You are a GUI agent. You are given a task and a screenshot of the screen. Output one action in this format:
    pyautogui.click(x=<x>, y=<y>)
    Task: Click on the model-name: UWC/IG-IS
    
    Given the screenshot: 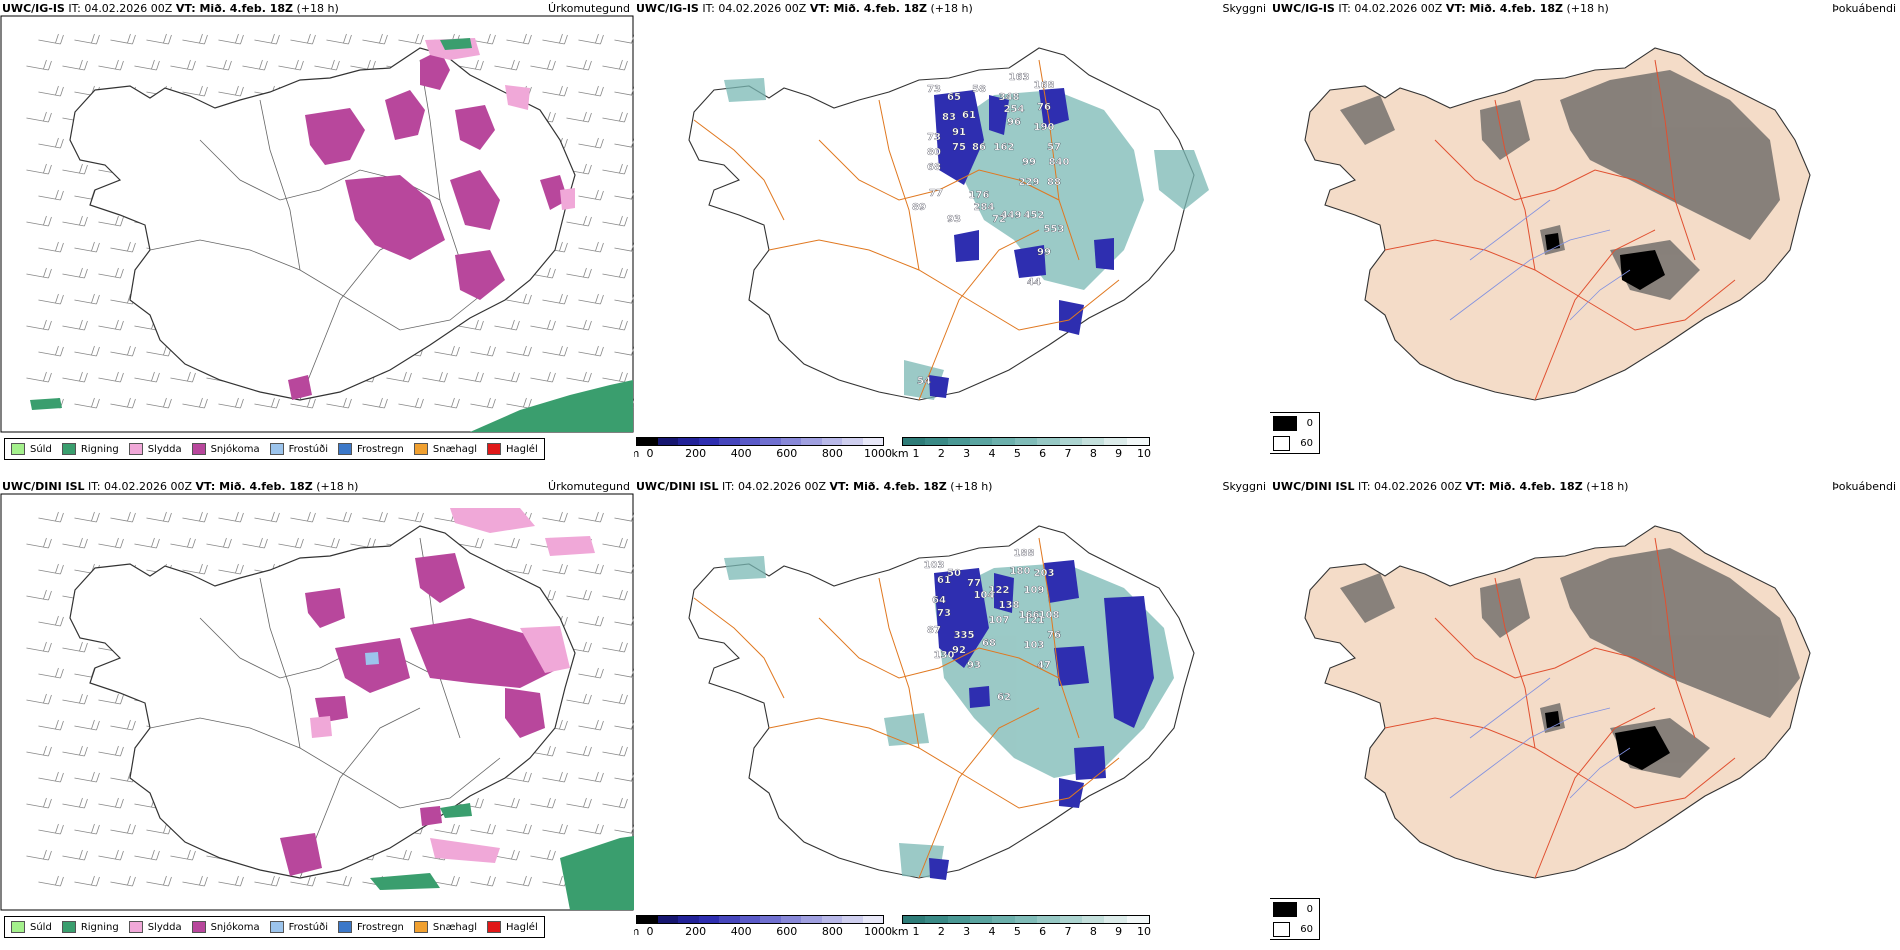 What is the action you would take?
    pyautogui.click(x=33, y=8)
    